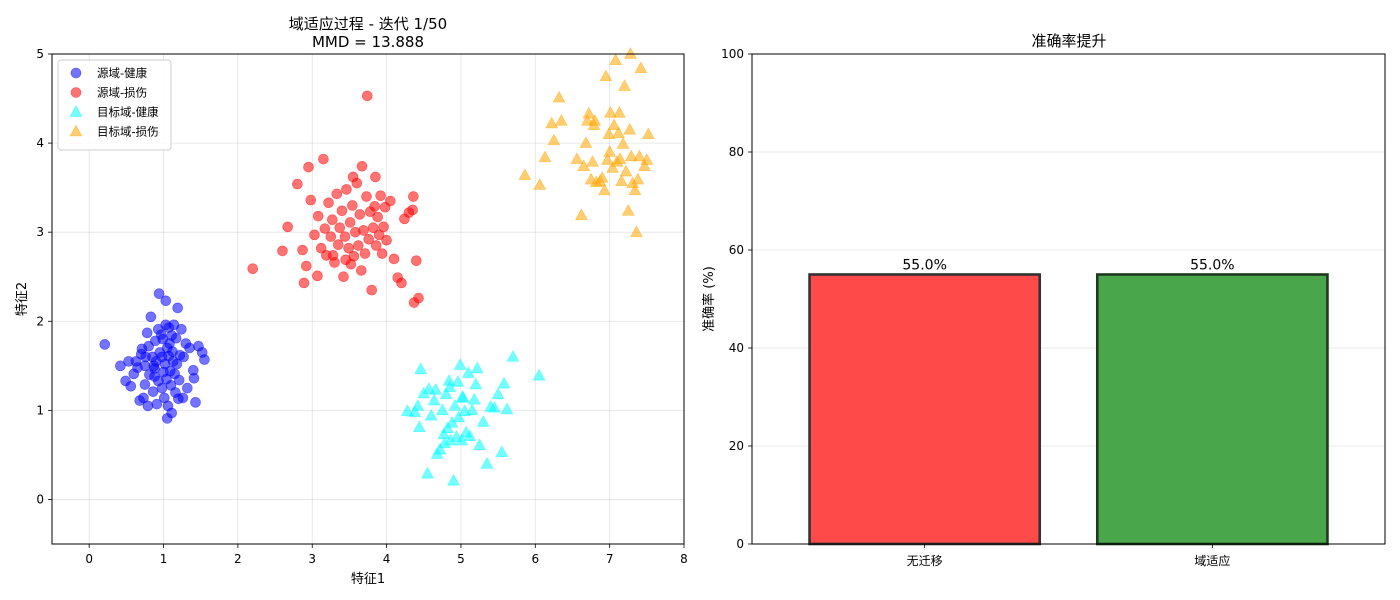  I want to click on scatter-legend-label: 目标域-损伤, so click(128, 132).